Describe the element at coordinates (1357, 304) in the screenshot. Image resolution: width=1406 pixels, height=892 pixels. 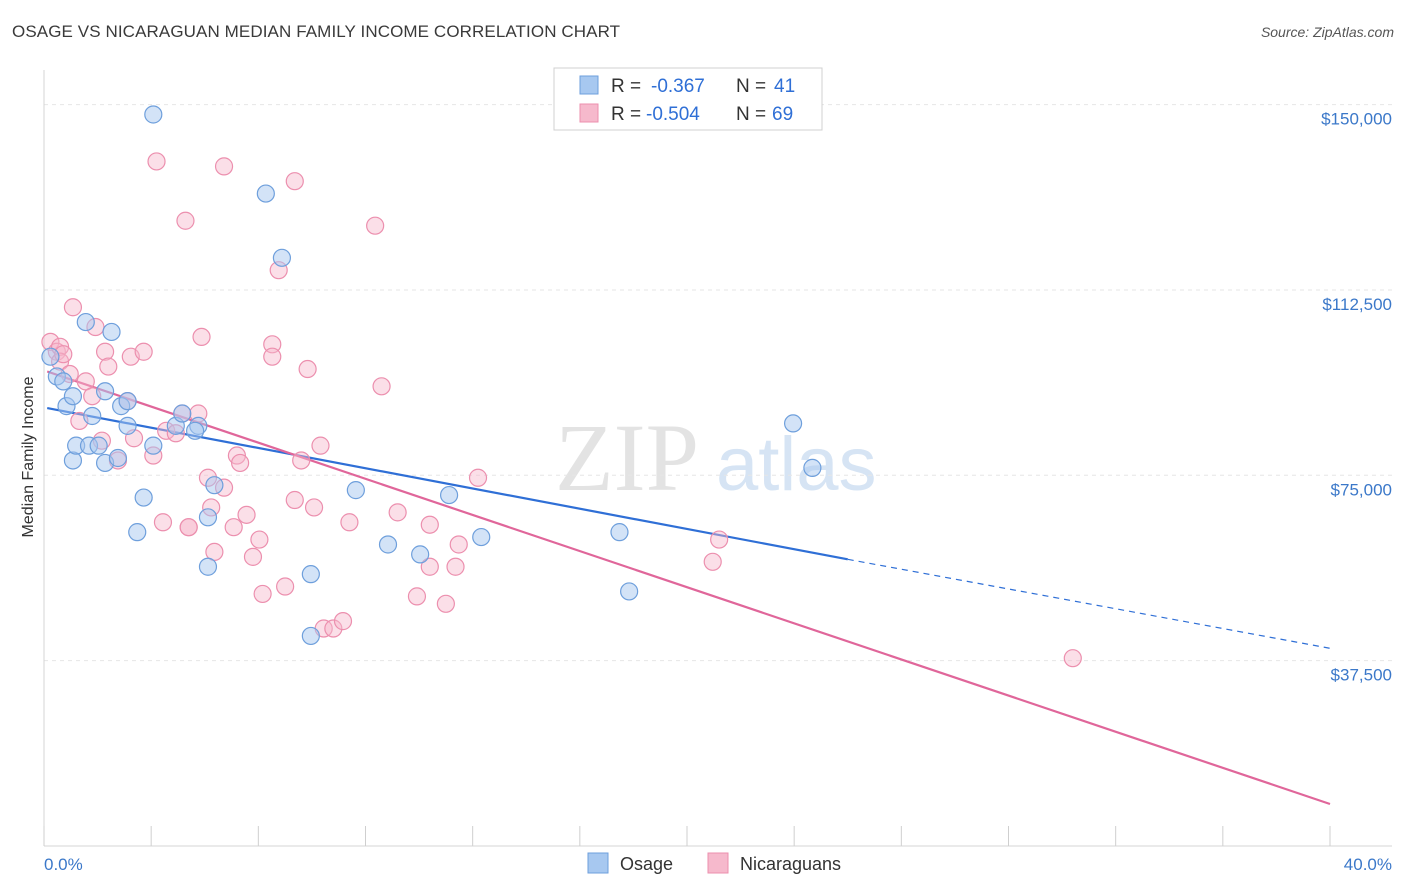
I see `y-tick-label: $112,500` at that location.